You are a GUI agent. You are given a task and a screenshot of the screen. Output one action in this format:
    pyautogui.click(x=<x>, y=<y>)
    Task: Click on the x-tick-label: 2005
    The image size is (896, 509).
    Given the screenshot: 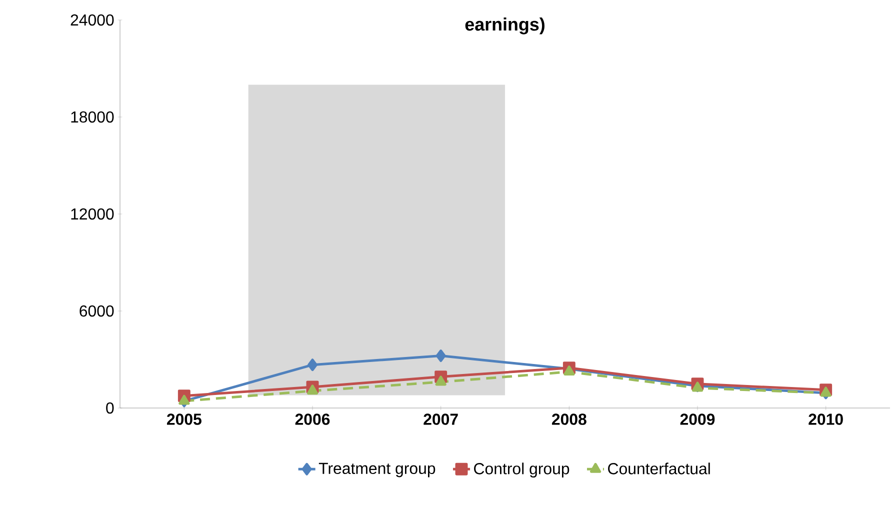 What is the action you would take?
    pyautogui.click(x=184, y=419)
    